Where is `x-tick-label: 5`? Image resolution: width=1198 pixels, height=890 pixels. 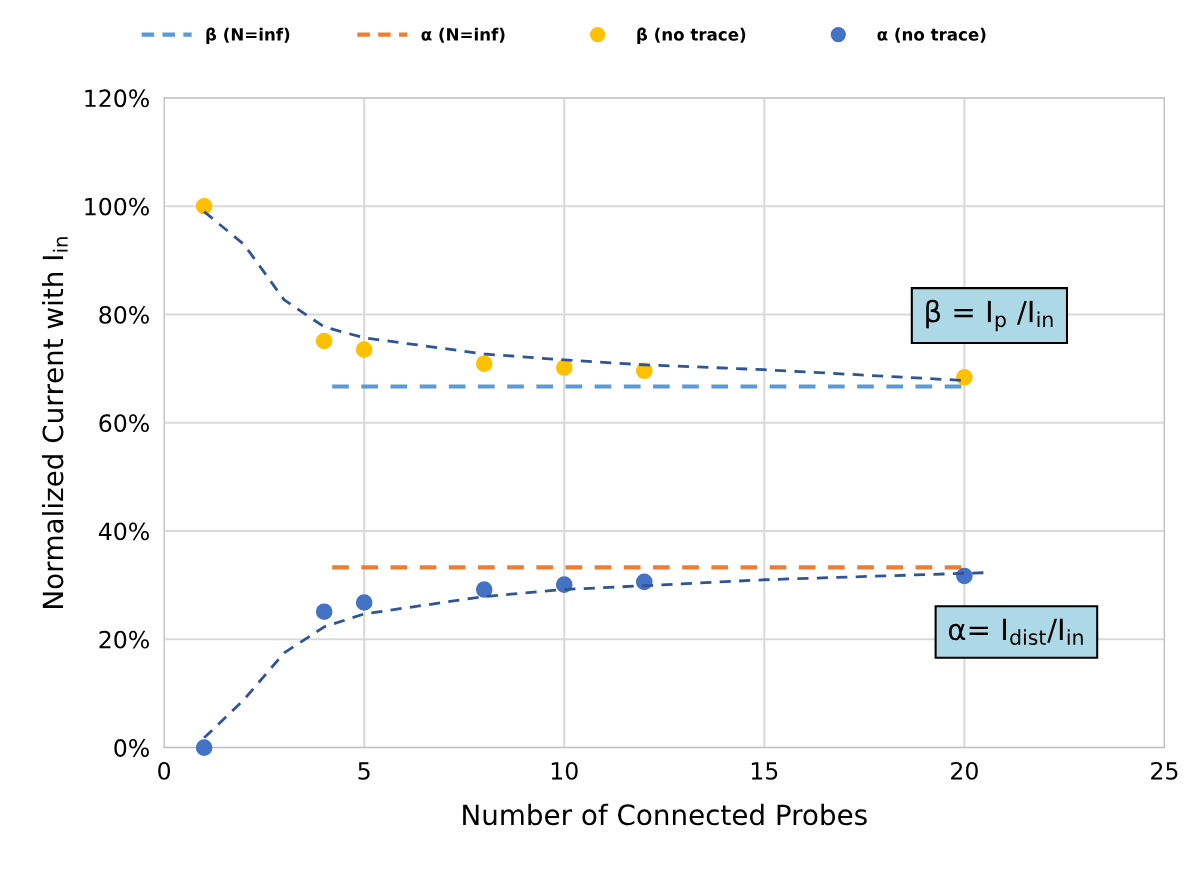 x-tick-label: 5 is located at coordinates (364, 771).